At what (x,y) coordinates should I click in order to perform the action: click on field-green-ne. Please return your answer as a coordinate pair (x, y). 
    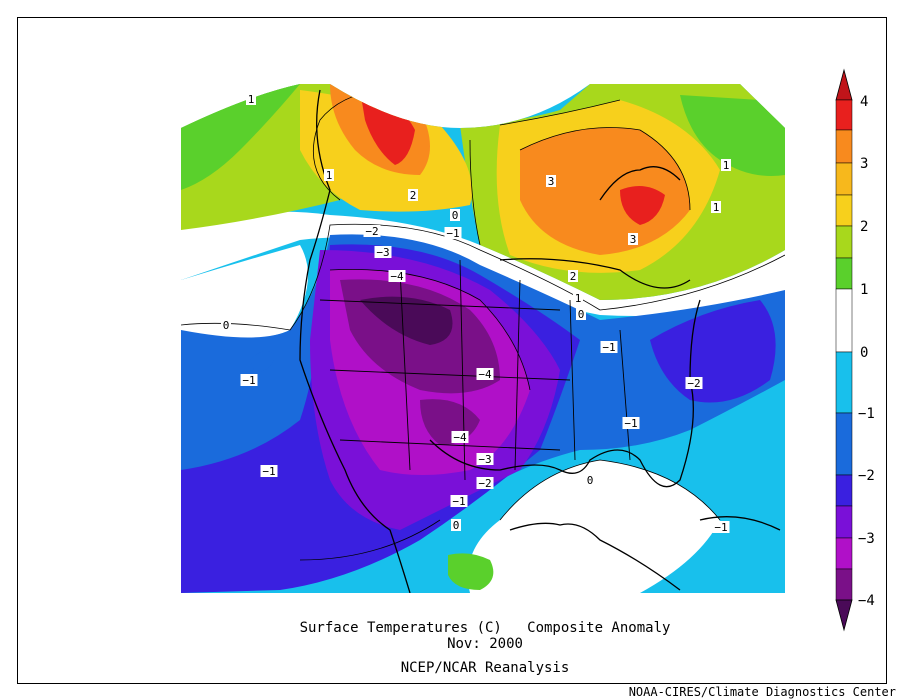
    Looking at the image, I should click on (732, 135).